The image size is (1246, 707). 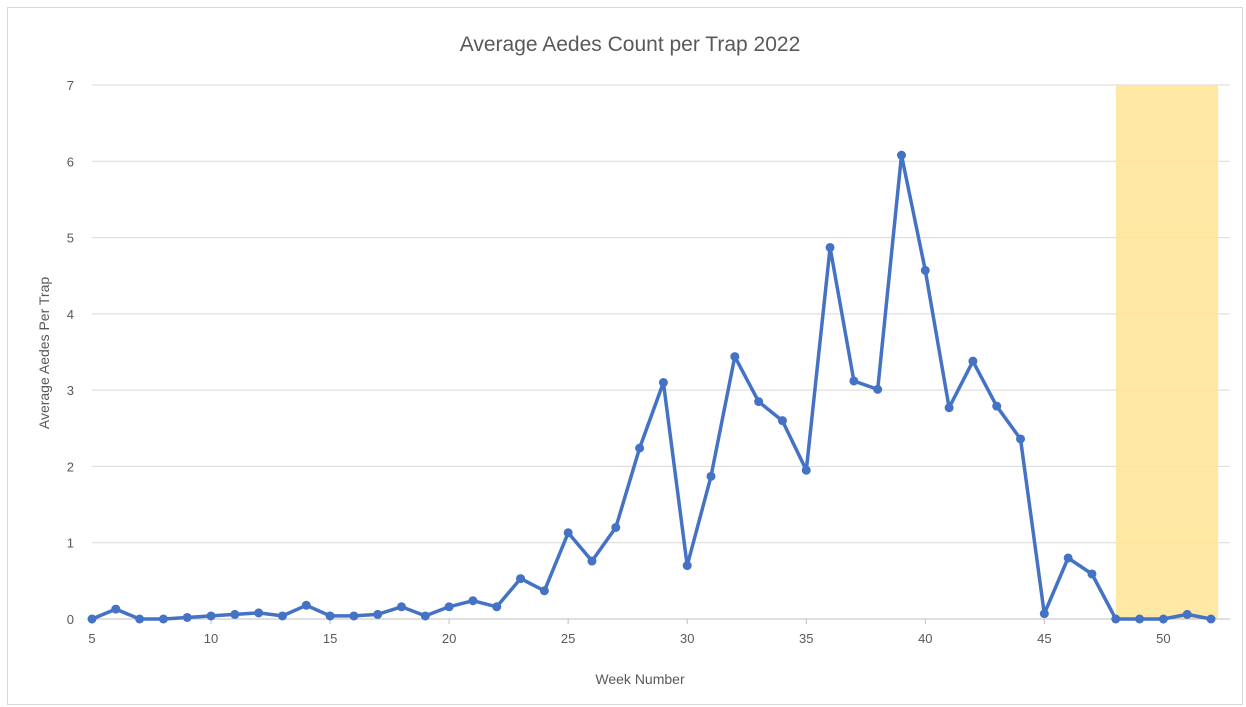 I want to click on y-tick-label: 1, so click(x=70, y=543).